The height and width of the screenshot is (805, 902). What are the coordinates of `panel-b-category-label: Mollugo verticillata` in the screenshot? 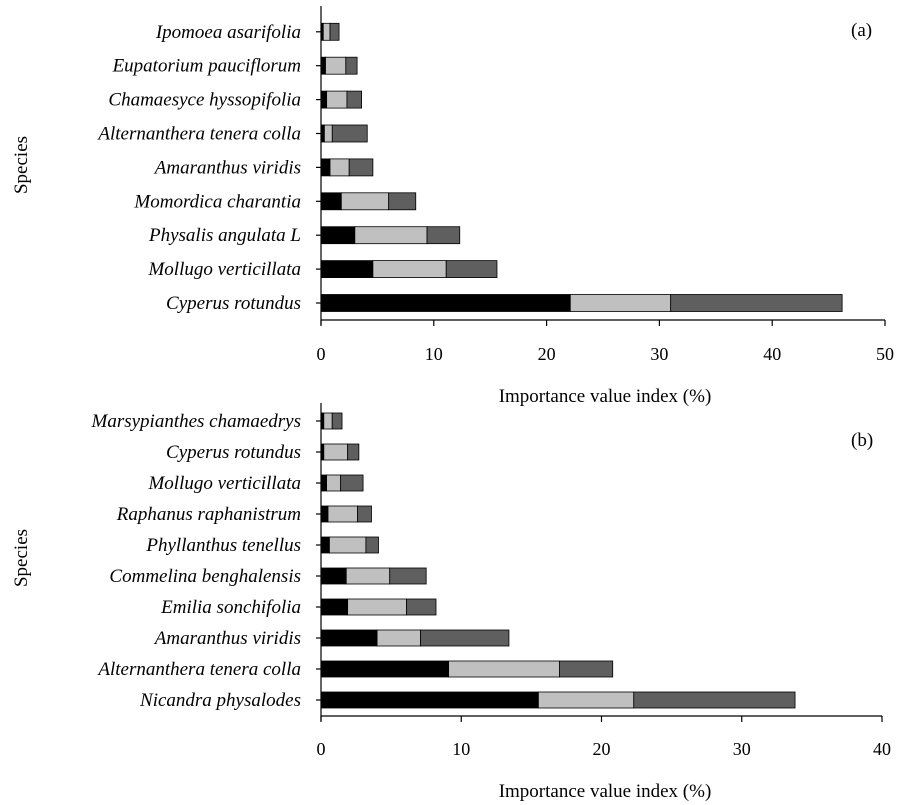 It's located at (224, 483).